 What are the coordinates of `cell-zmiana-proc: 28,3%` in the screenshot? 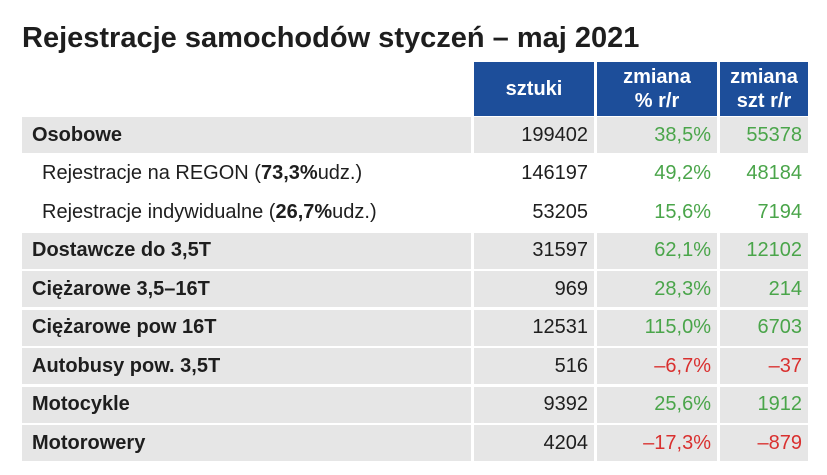 It's located at (682, 288).